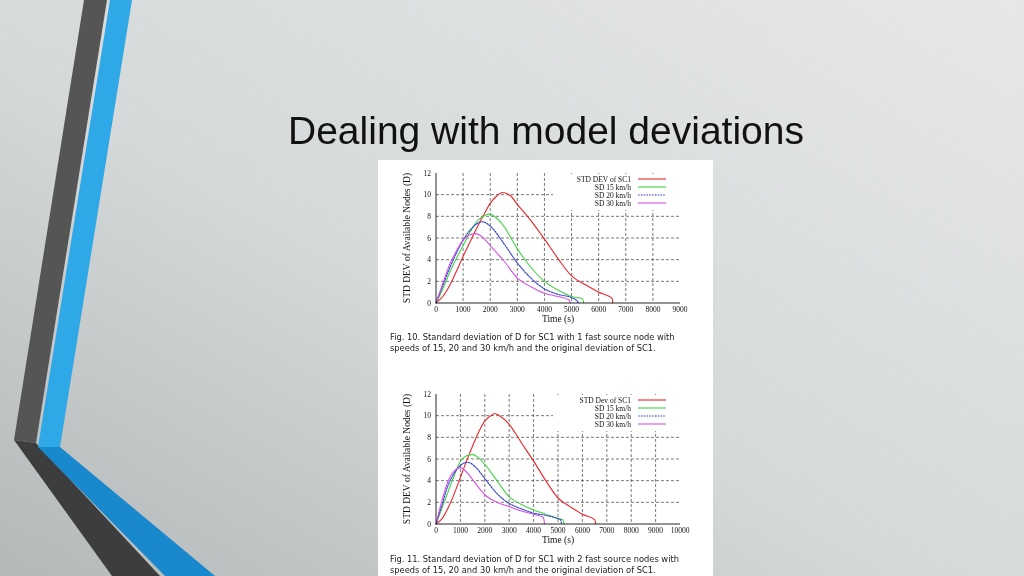  Describe the element at coordinates (532, 342) in the screenshot. I see `caption: Fig. 10. Standard deviation of D for SC1 with 1 fast source node with speeds of 15, 20 and 30 km/h and the original deviation of SC1.` at that location.